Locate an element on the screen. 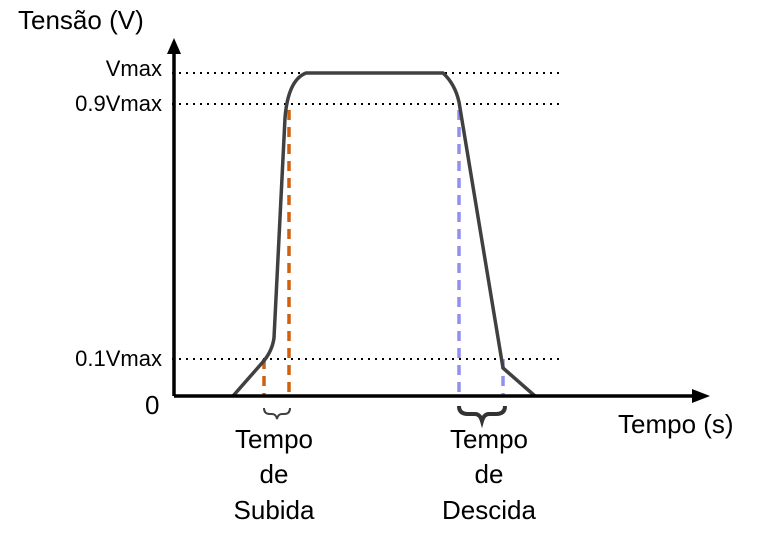 The height and width of the screenshot is (533, 771). x-axis-arrowhead is located at coordinates (701, 396).